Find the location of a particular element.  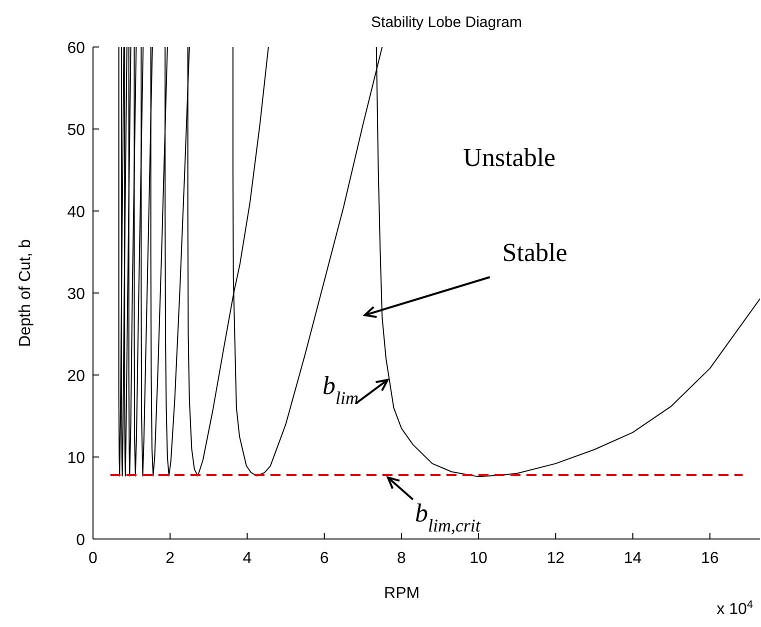

y-tick-label: 50 is located at coordinates (76, 130).